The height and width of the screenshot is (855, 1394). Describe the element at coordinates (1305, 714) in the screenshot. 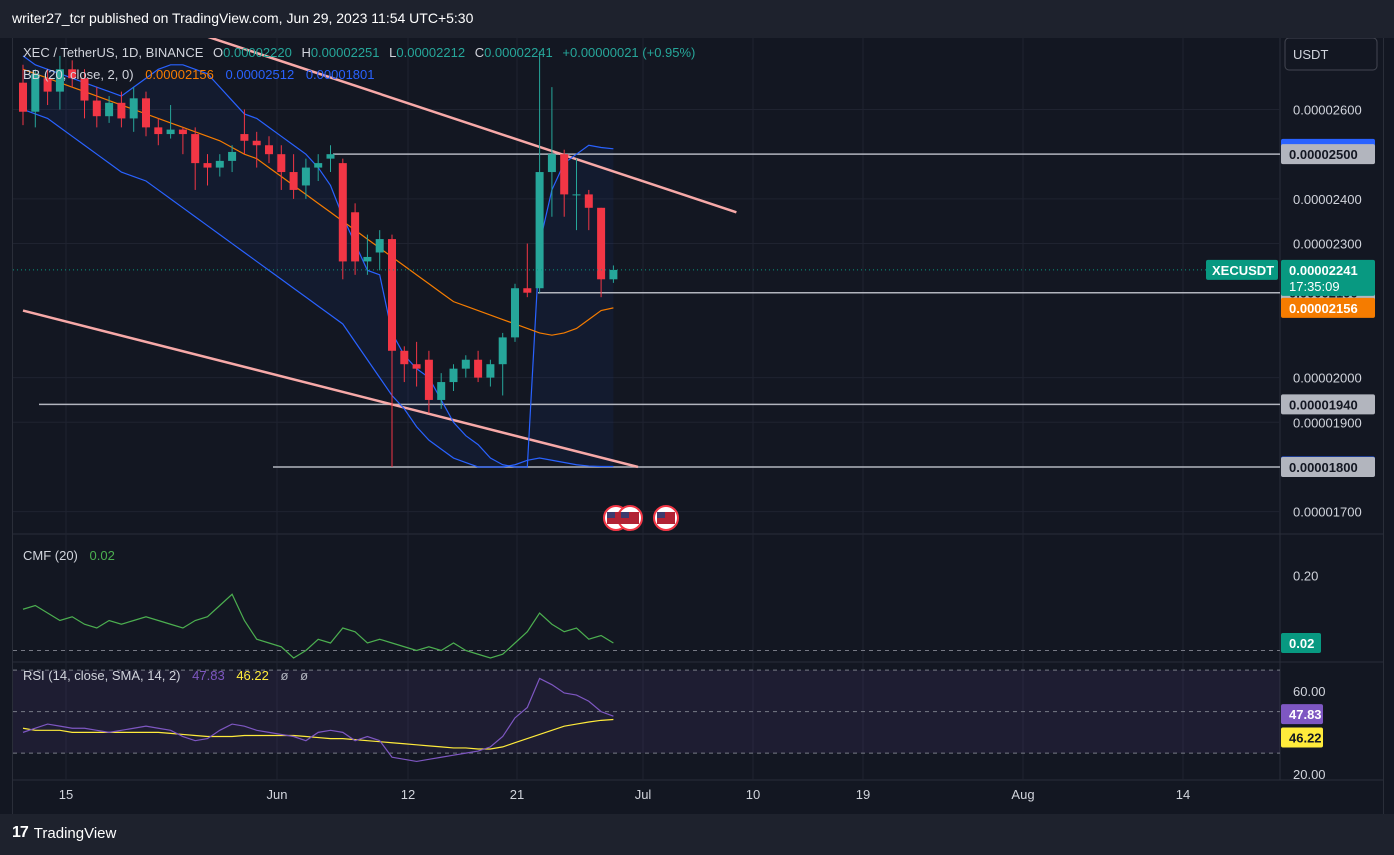

I see `rsi-value-label-text: 47.83` at that location.